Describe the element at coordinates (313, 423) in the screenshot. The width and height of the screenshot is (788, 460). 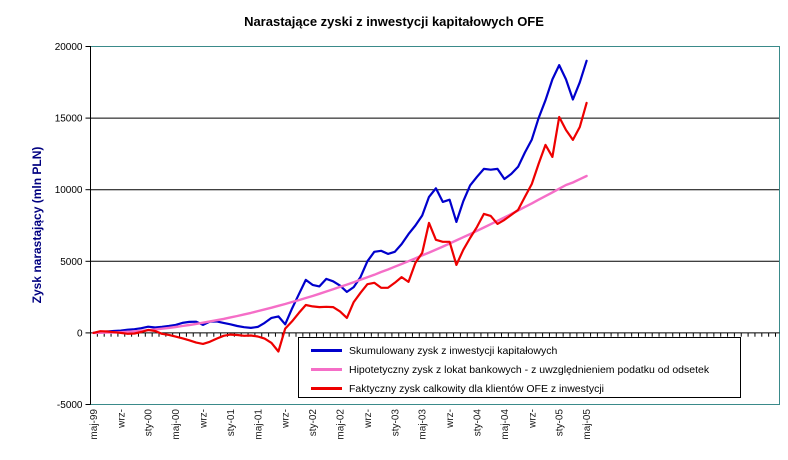
I see `x-tick-label: sty-02` at that location.